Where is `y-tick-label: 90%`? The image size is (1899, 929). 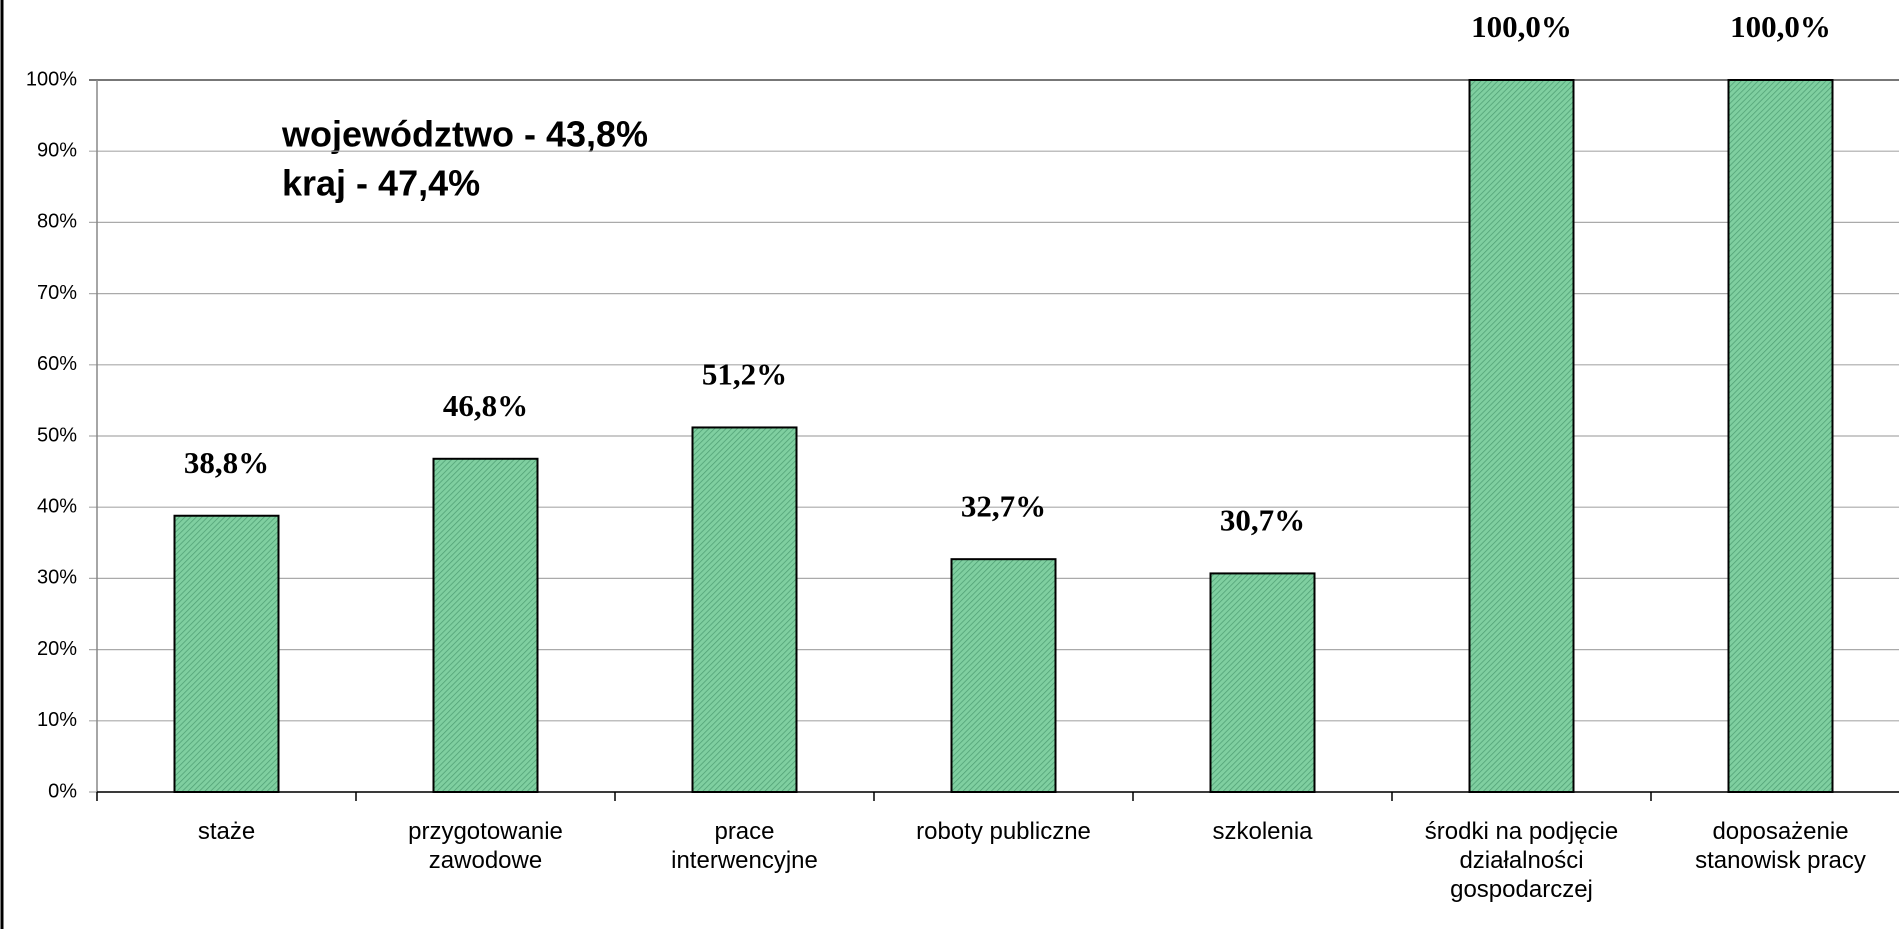
y-tick-label: 90% is located at coordinates (57, 150).